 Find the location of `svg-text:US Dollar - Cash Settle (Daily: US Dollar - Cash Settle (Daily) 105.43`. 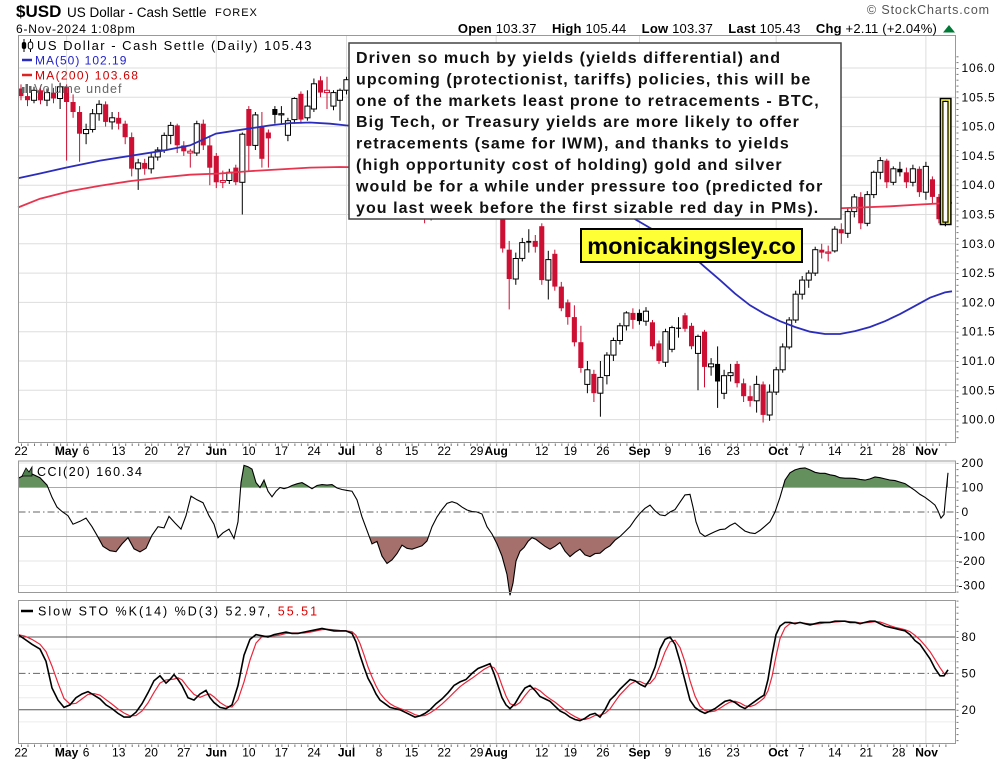

svg-text:US Dollar - Cash Settle (Daily: US Dollar - Cash Settle (Daily) 105.43 is located at coordinates (175, 45).